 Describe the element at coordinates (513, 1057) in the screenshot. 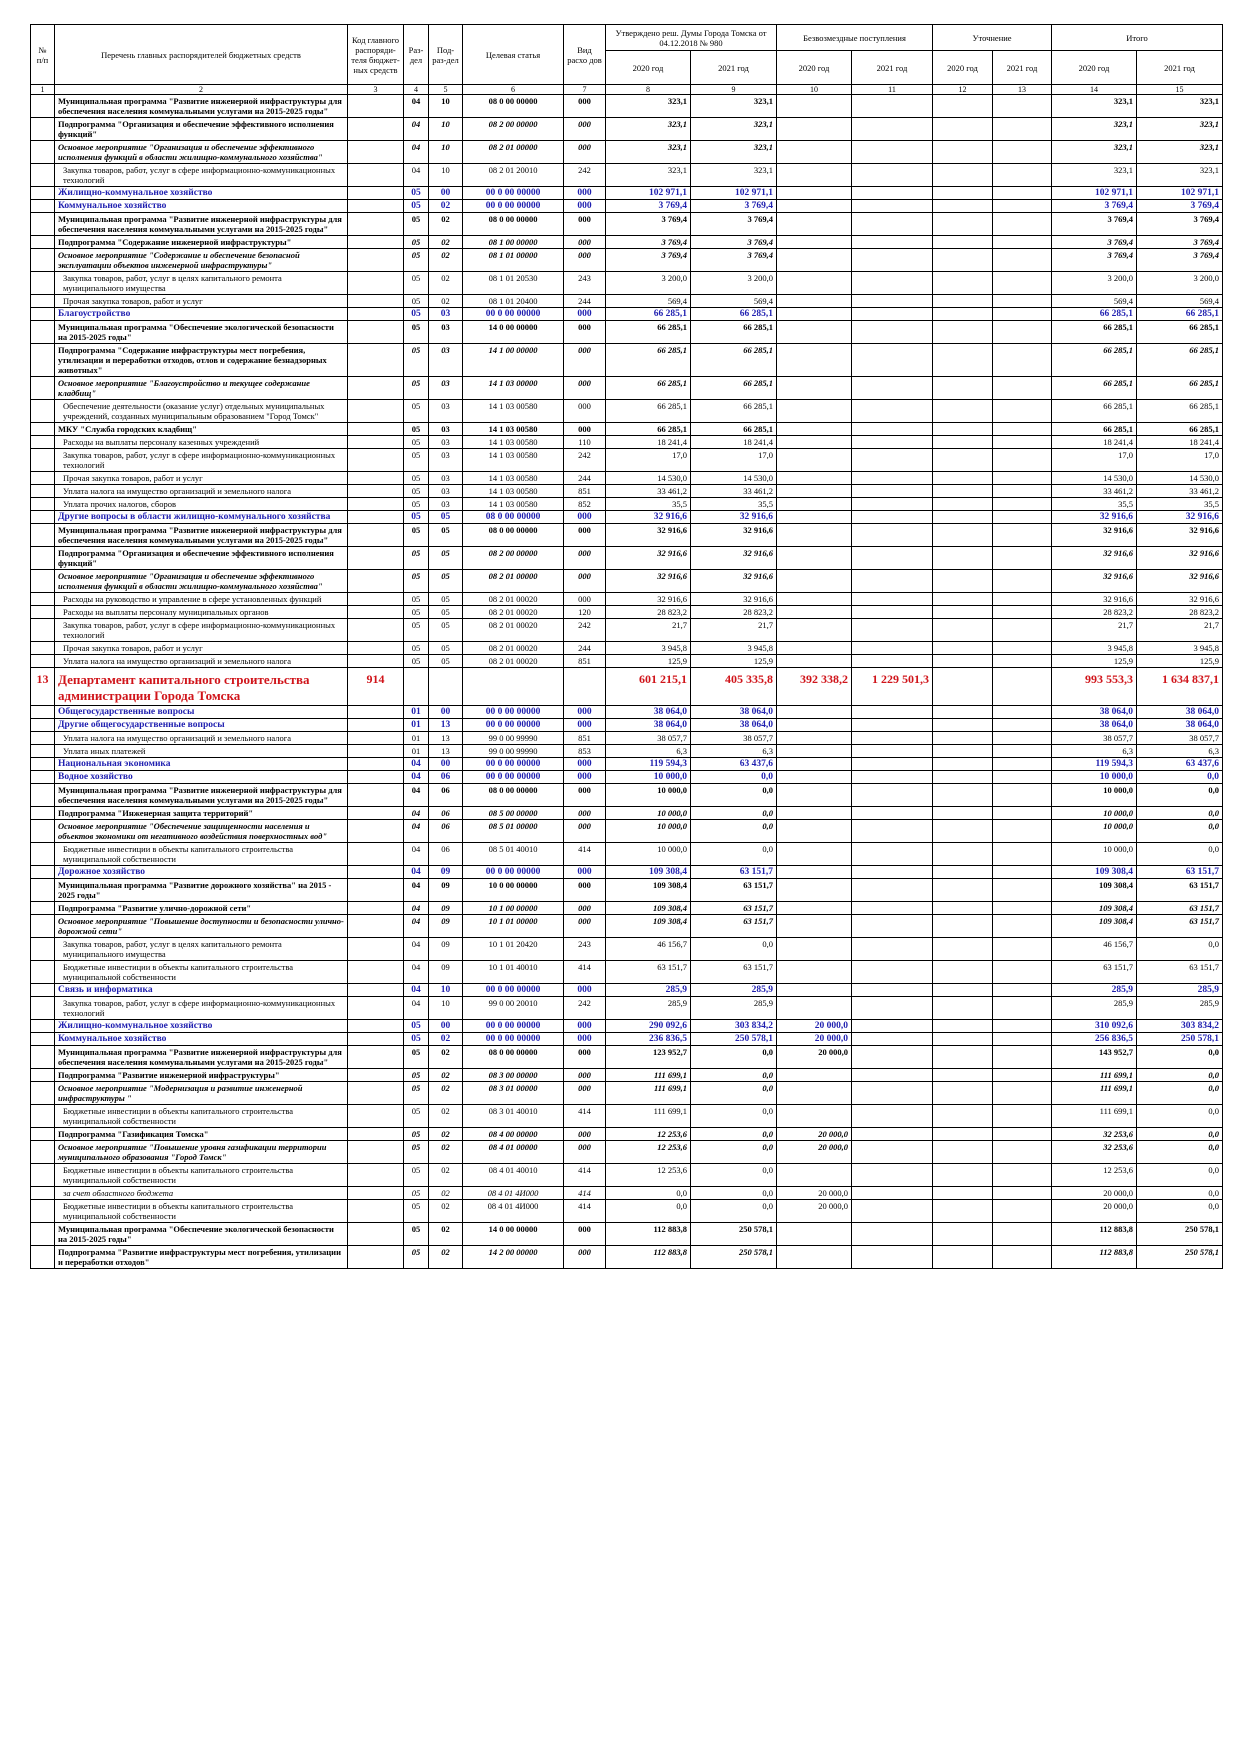

I see `code-cell: 08 0 00 00000` at that location.